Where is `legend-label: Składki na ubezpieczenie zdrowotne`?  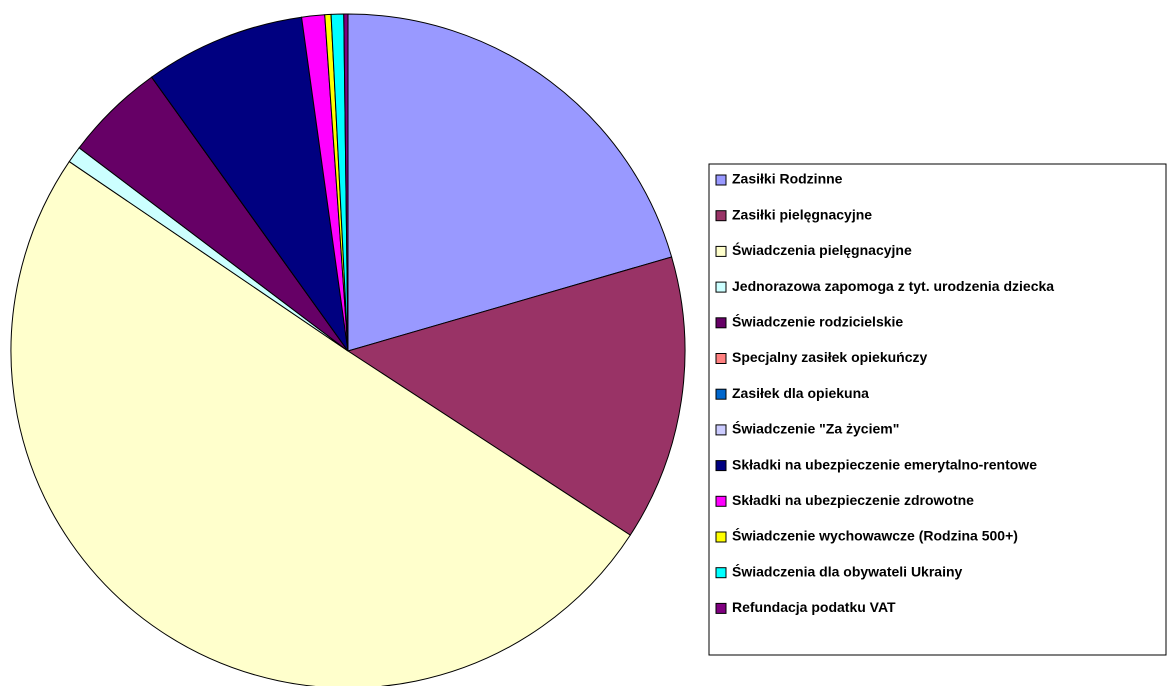
legend-label: Składki na ubezpieczenie zdrowotne is located at coordinates (853, 500).